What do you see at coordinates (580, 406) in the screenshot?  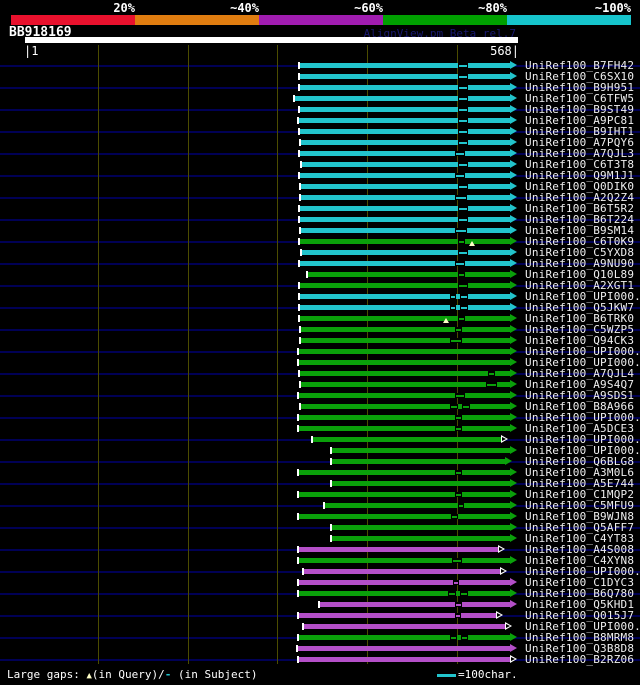 I see `hit-label: UniRef100_B8A966` at bounding box center [580, 406].